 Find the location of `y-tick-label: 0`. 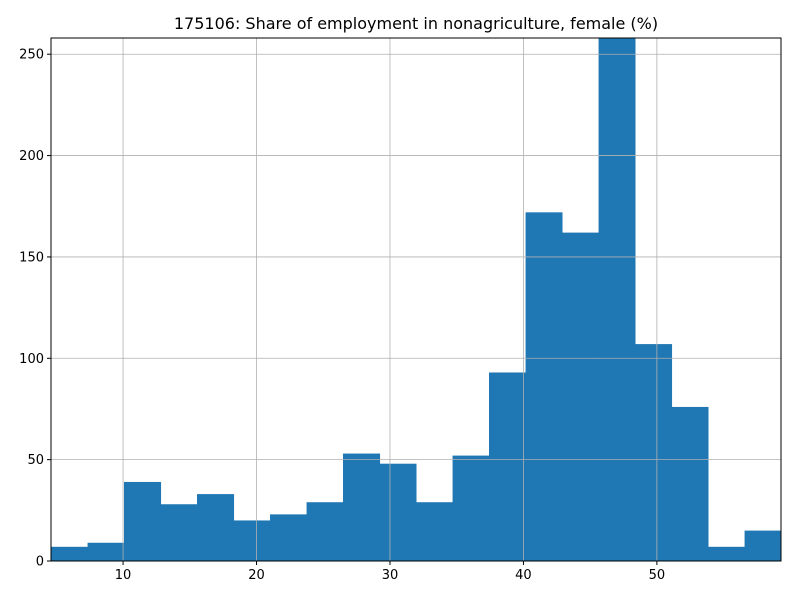

y-tick-label: 0 is located at coordinates (40, 562).